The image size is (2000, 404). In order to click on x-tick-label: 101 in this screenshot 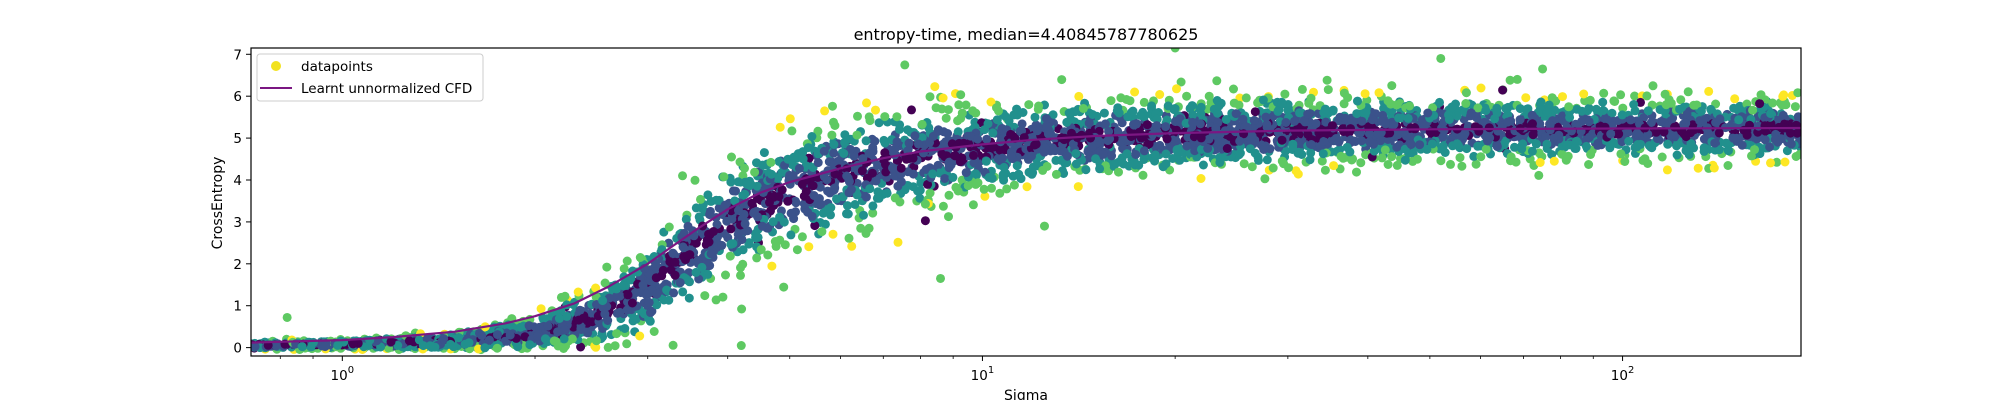, I will do `click(983, 374)`.